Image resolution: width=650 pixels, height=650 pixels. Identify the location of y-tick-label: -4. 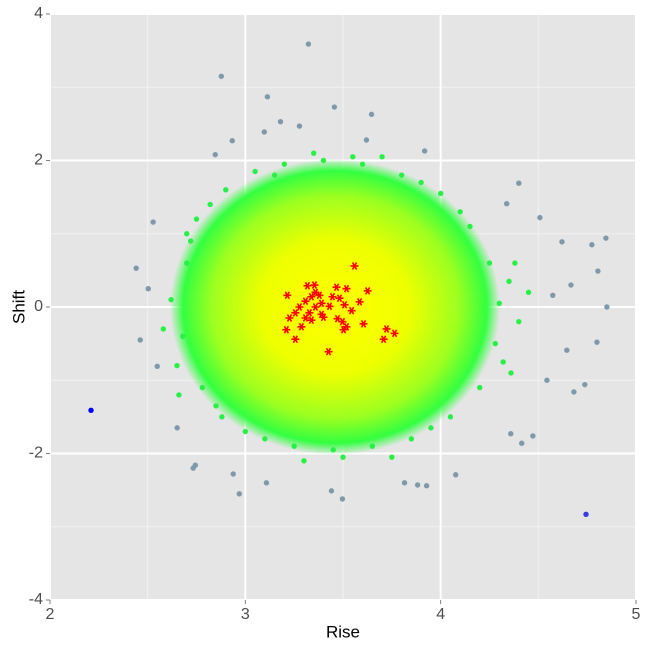
(36, 599).